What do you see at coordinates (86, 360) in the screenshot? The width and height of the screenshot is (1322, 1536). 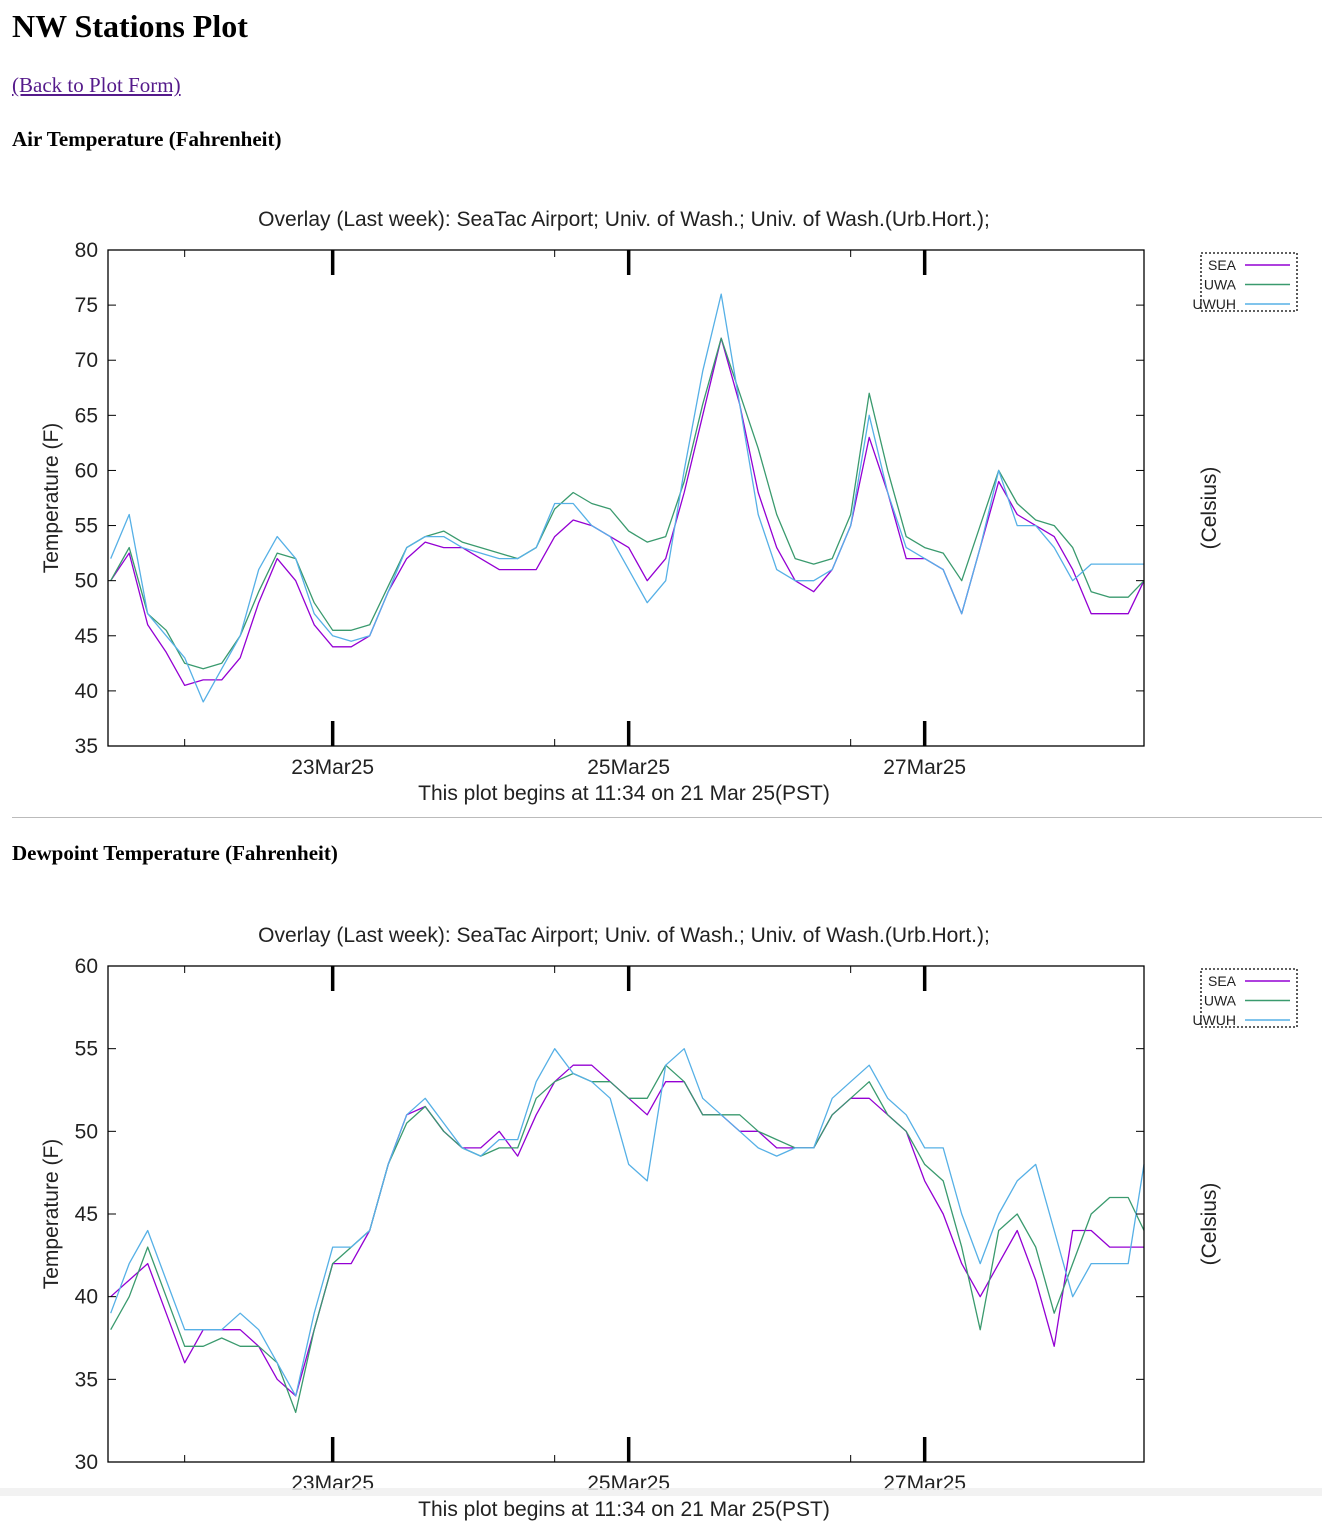 I see `y-tick-label: 70` at bounding box center [86, 360].